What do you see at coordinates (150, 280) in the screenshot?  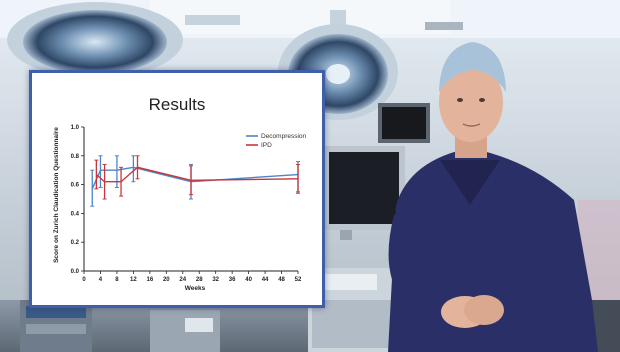 I see `x-tick-label: 16` at bounding box center [150, 280].